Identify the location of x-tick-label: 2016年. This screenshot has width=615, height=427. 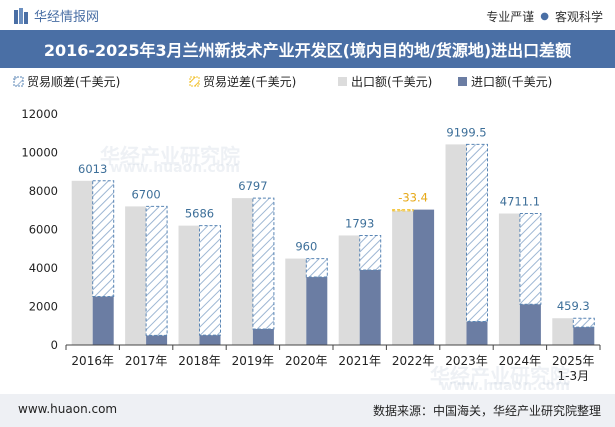
(92, 361).